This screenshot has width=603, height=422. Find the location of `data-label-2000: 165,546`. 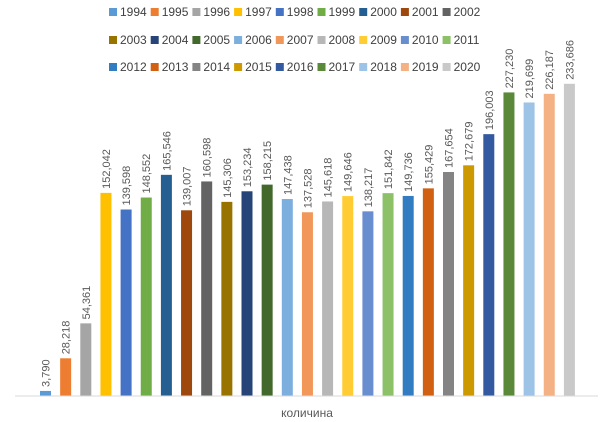

data-label-2000: 165,546 is located at coordinates (167, 151).